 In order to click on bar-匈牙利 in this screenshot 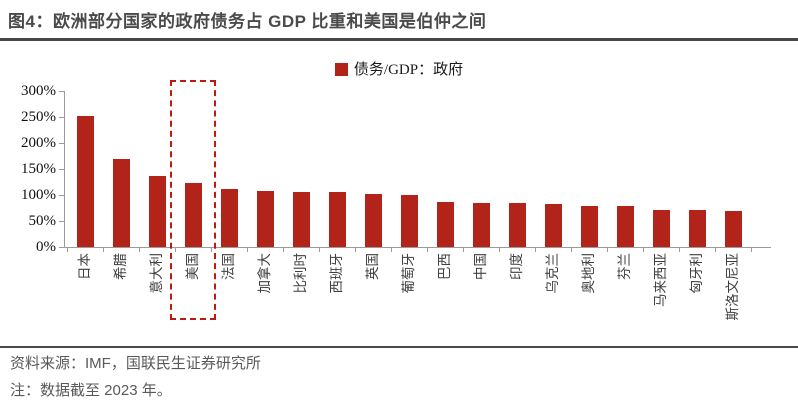, I will do `click(697, 228)`.